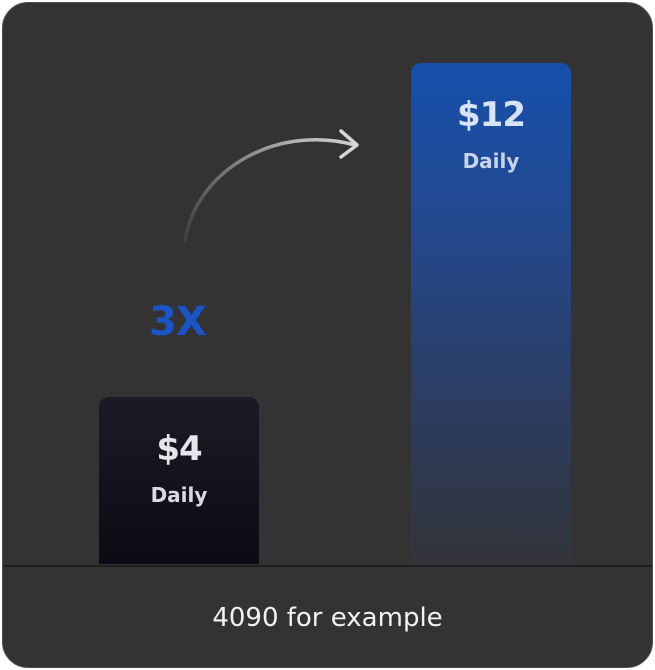  I want to click on chart-baseline, so click(327, 566).